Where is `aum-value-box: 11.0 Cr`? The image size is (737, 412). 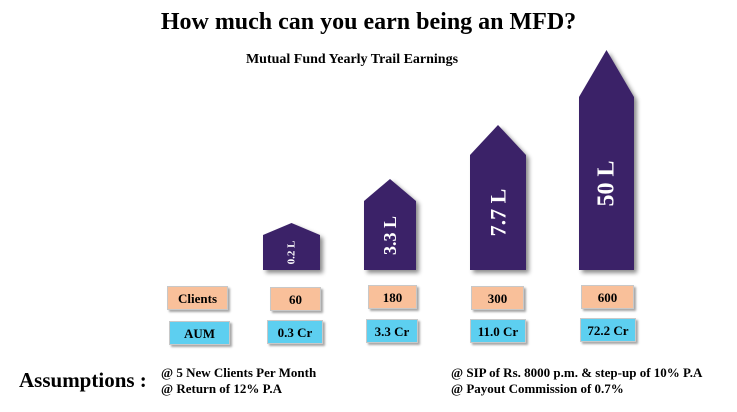
aum-value-box: 11.0 Cr is located at coordinates (498, 331).